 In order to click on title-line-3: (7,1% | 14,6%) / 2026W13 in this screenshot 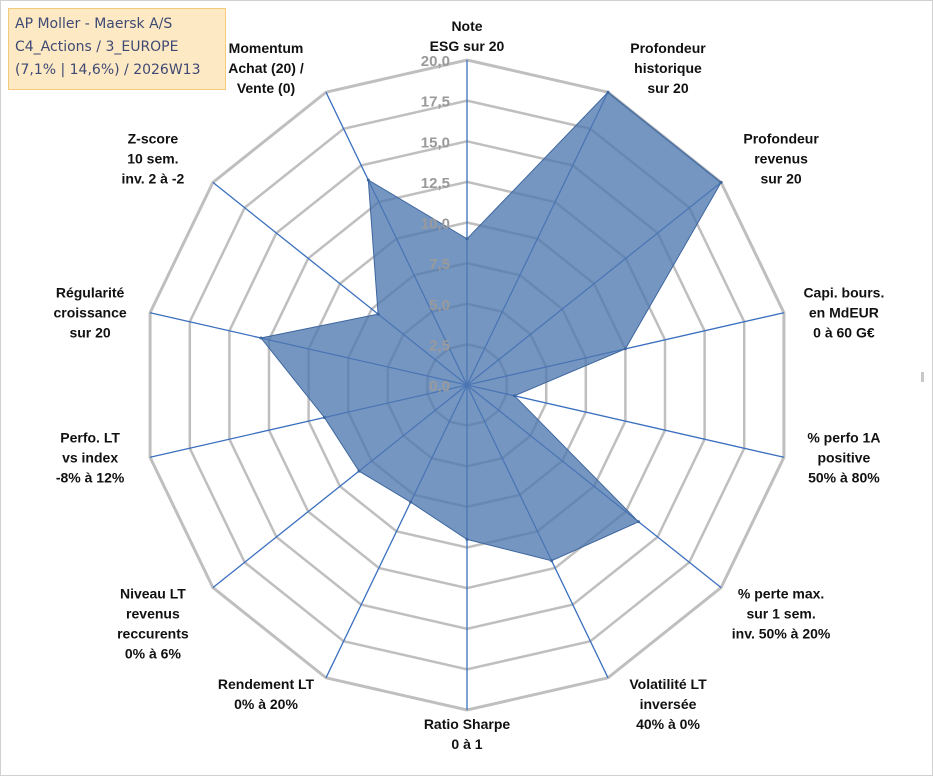, I will do `click(108, 70)`.